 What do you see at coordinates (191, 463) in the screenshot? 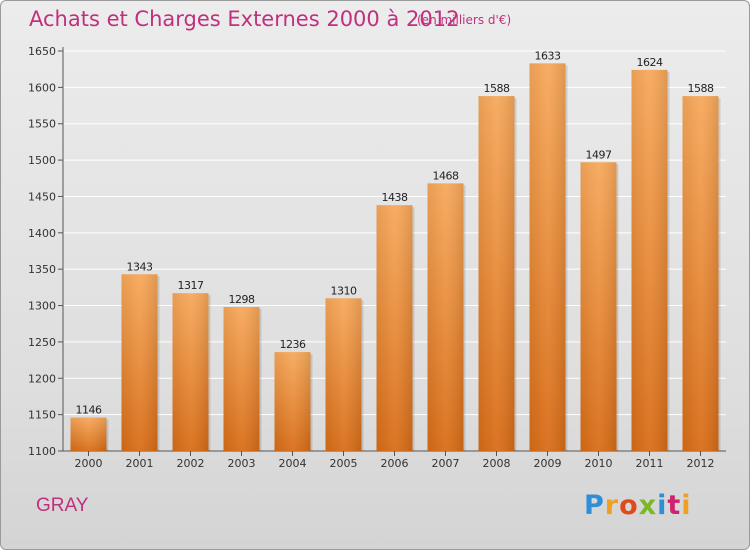
I see `x-tick-label: 2002` at bounding box center [191, 463].